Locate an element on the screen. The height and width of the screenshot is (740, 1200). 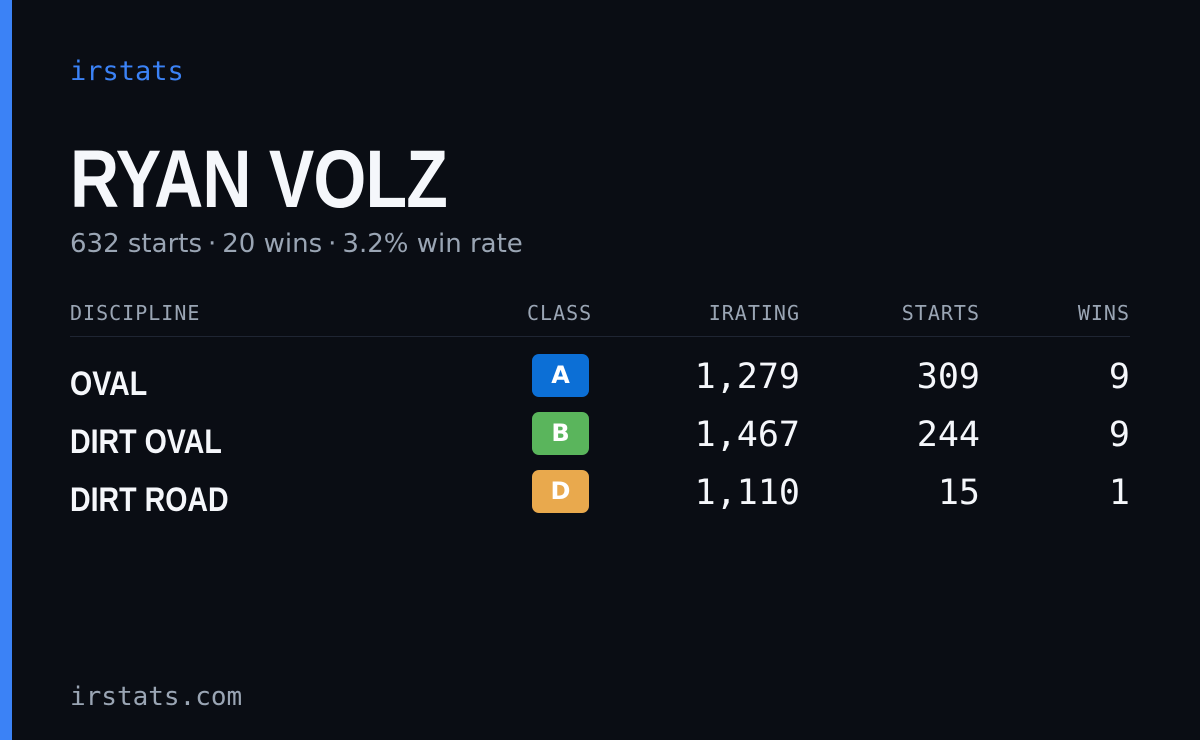
header-divider is located at coordinates (600, 336).